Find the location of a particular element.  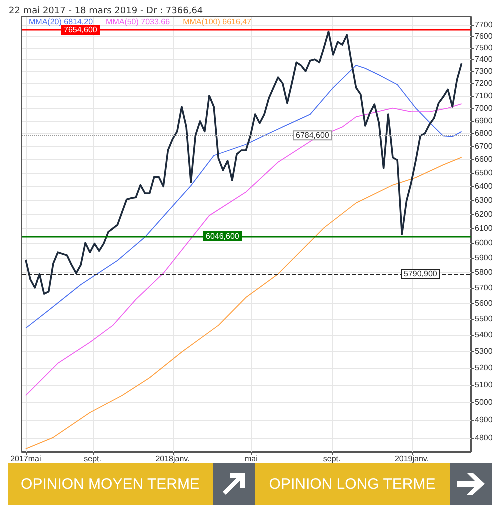

y-tick-label: 5000 is located at coordinates (484, 403).